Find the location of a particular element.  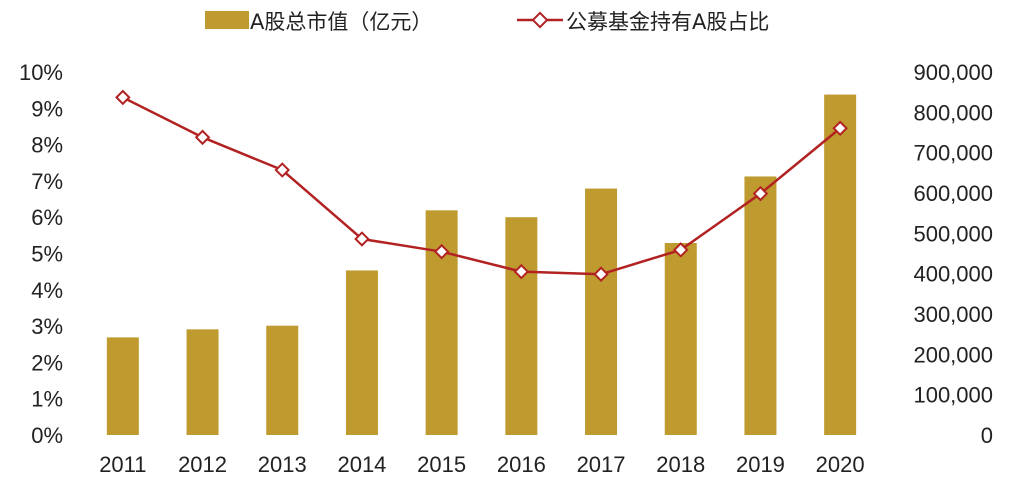

right-axis-tick-label: 400,000 is located at coordinates (953, 274).